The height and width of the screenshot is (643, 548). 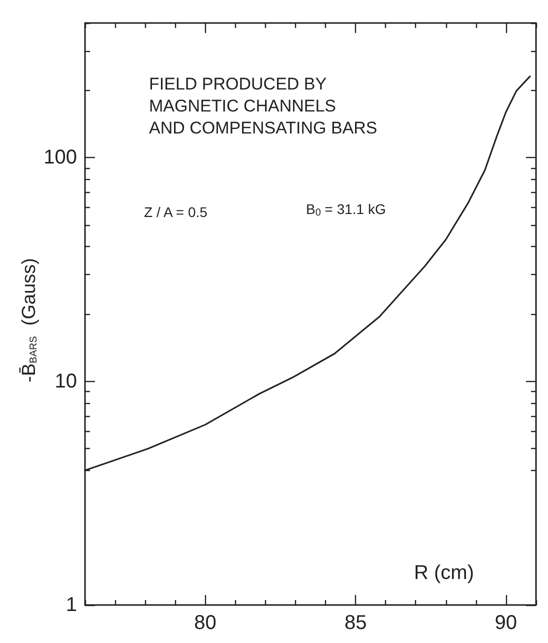 I want to click on y-tick-label: 1, so click(x=71, y=605).